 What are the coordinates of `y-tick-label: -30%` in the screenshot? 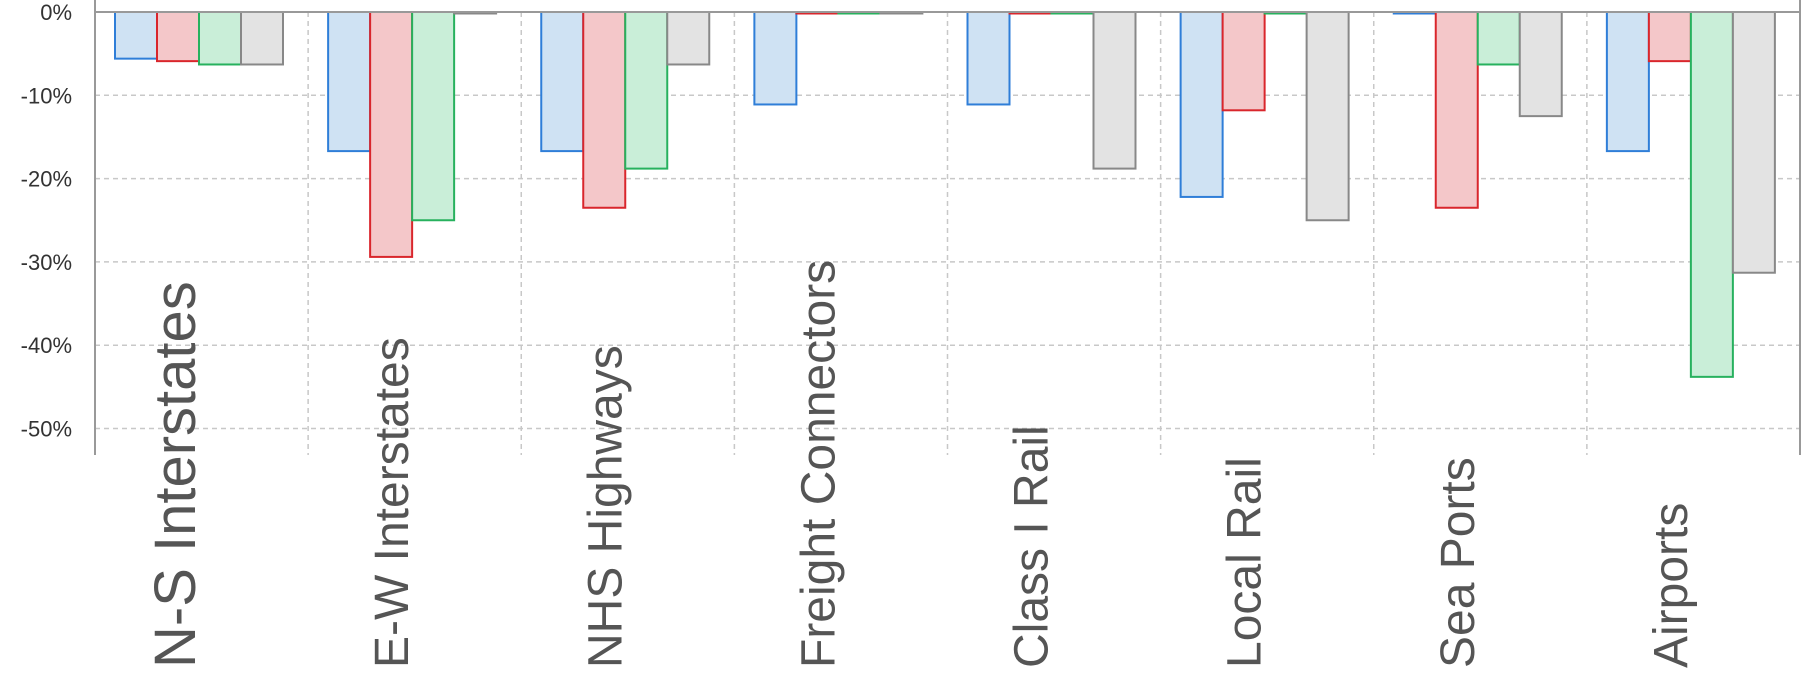 It's located at (46, 262).